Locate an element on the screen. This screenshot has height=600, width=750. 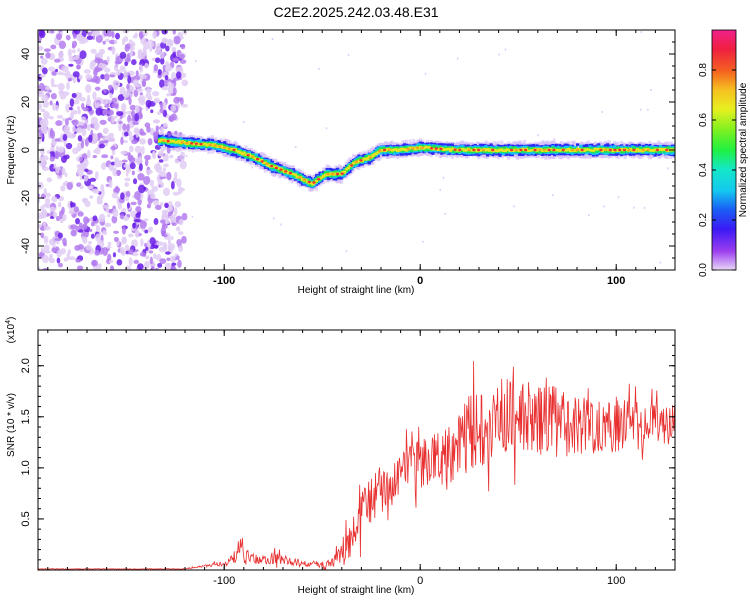
colorbar-tick-label: 0.2 is located at coordinates (703, 220).